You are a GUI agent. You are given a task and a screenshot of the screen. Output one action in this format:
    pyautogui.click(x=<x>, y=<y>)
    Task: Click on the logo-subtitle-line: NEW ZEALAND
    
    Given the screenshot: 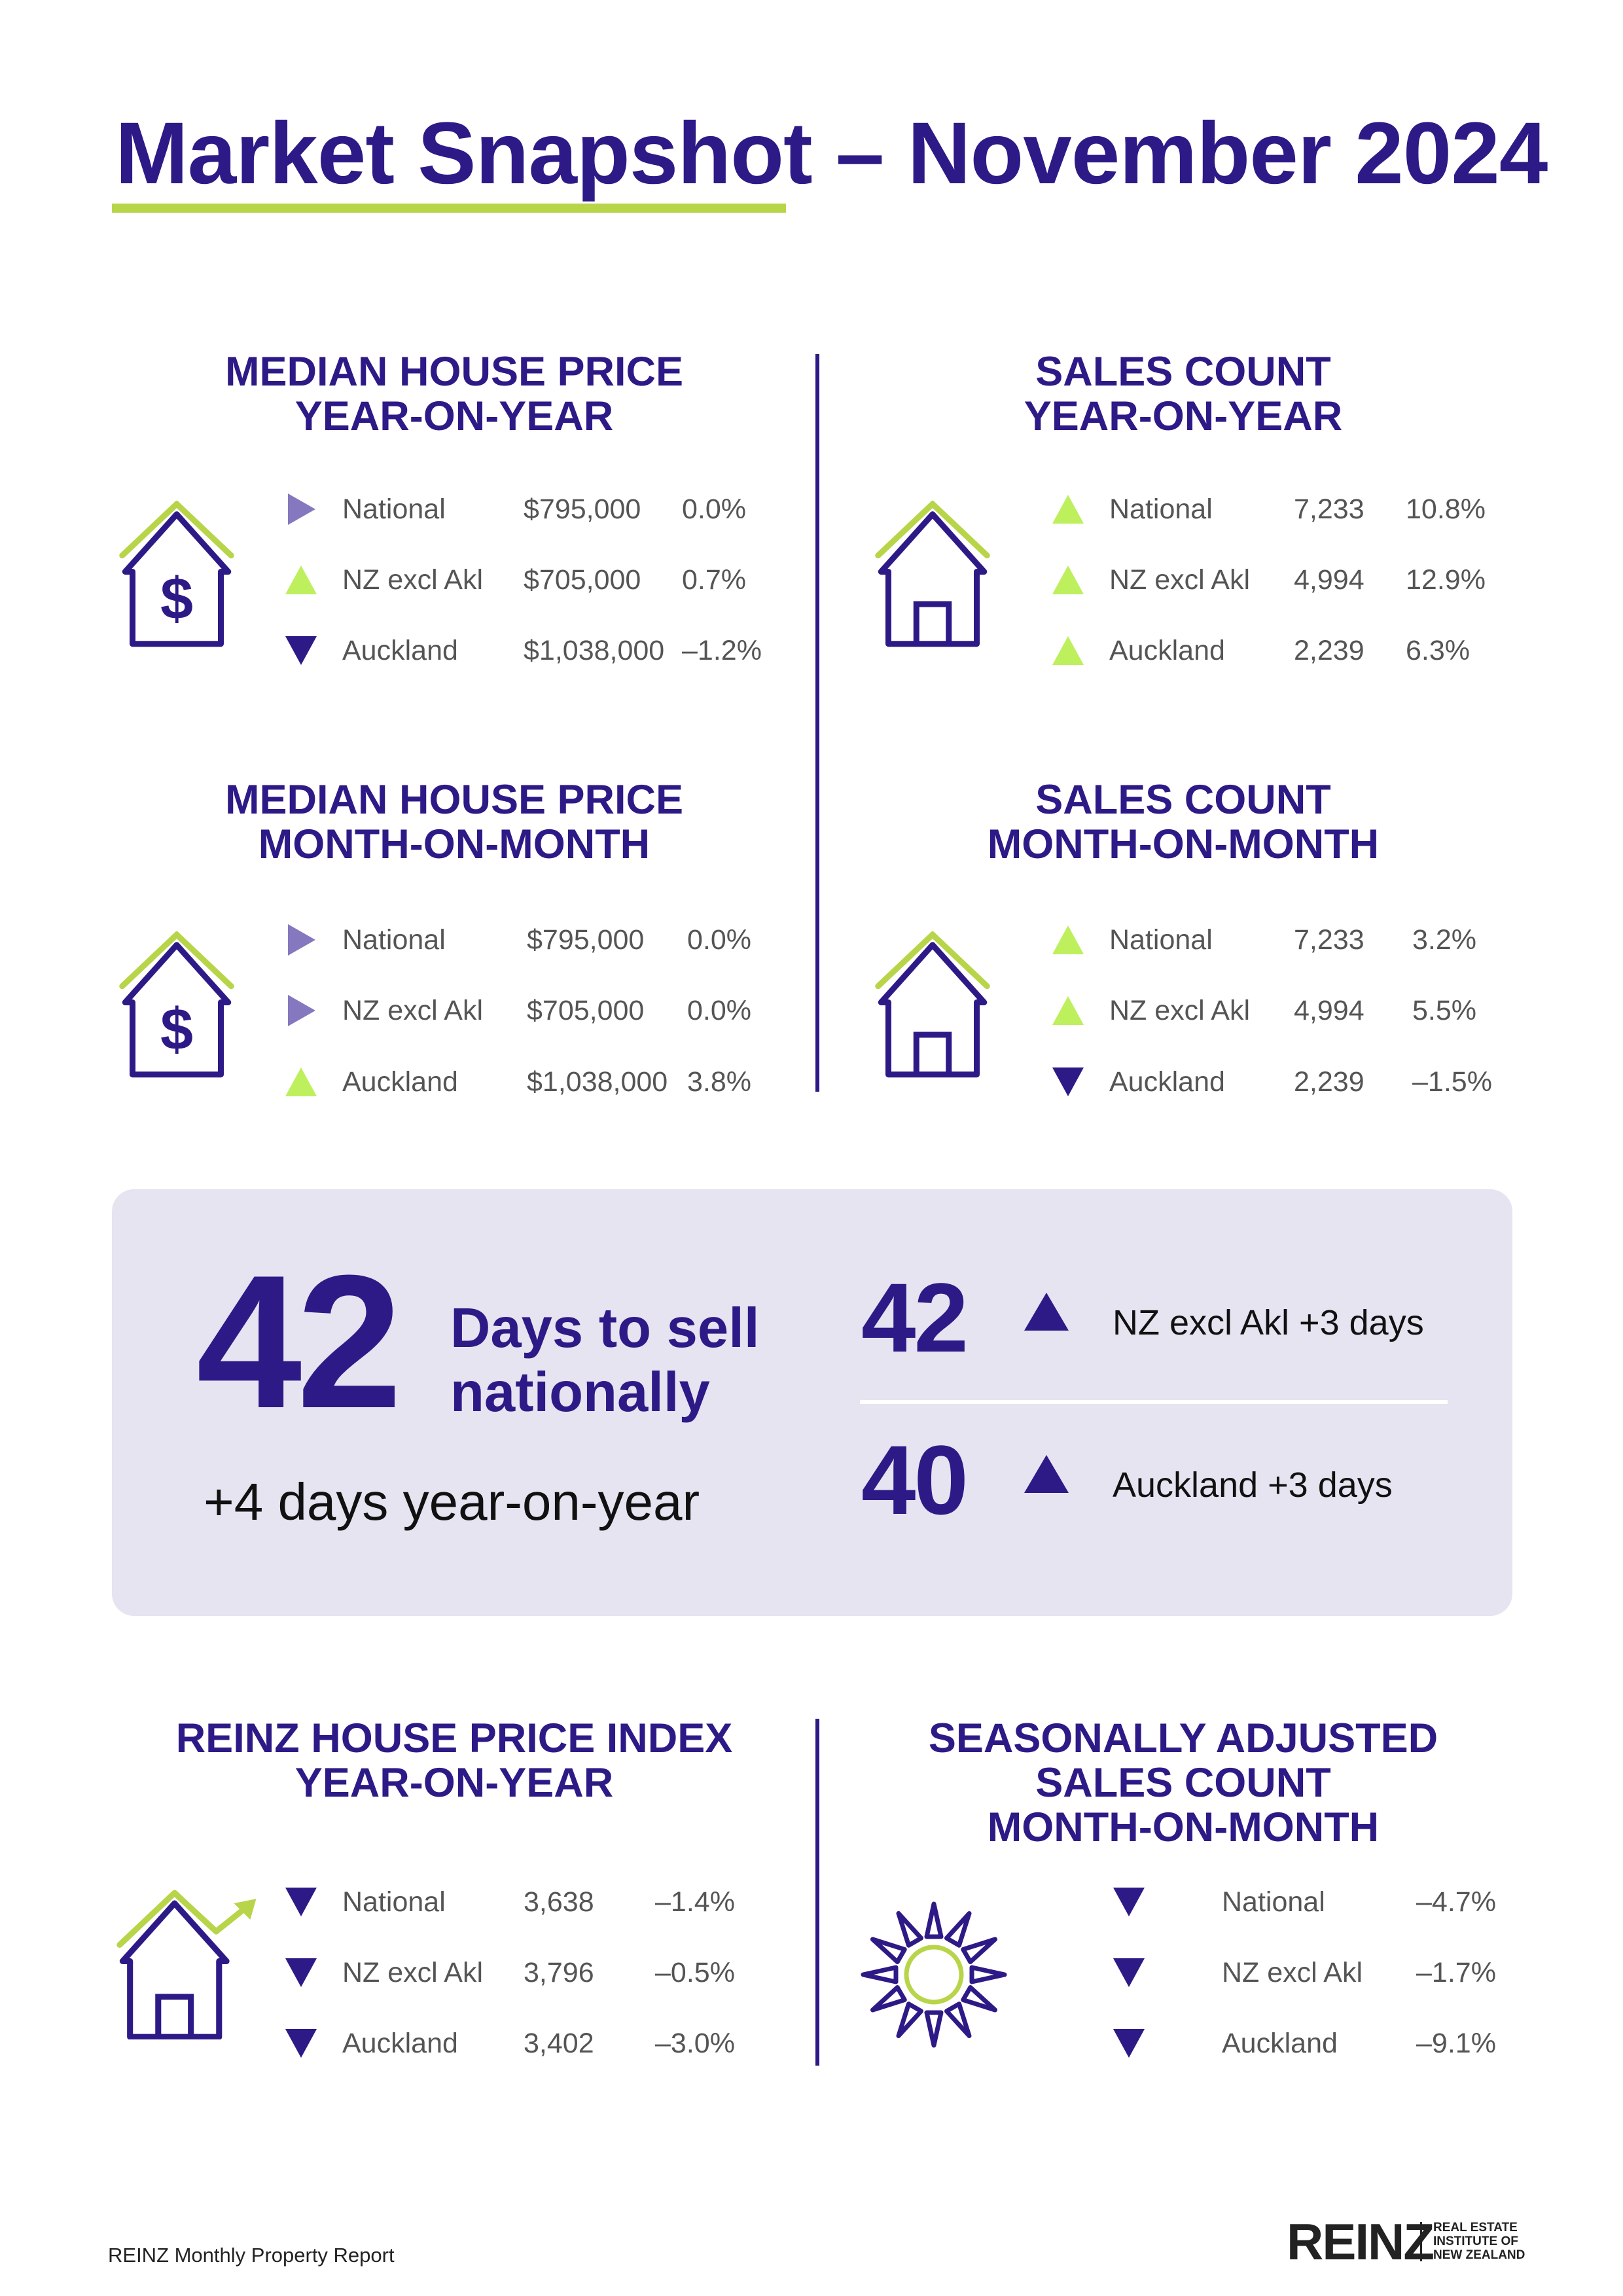 What is the action you would take?
    pyautogui.click(x=1479, y=2255)
    